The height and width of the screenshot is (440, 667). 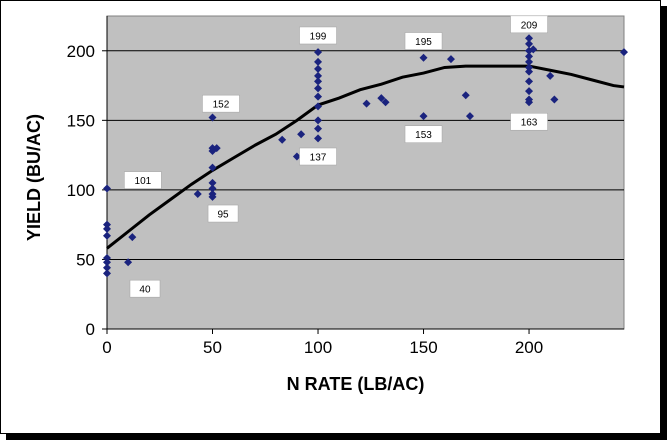 What do you see at coordinates (356, 384) in the screenshot?
I see `x-axis-title: N RATE (LB/AC)` at bounding box center [356, 384].